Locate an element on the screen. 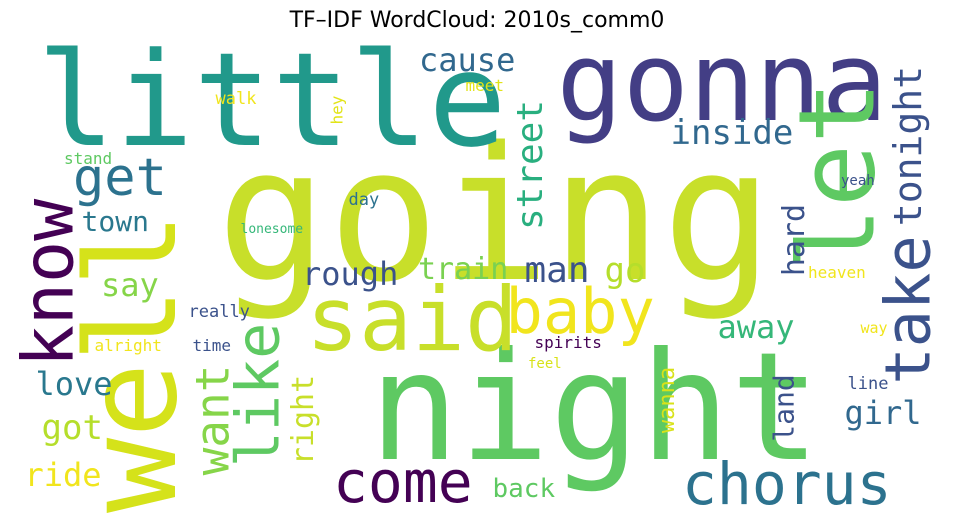 This screenshot has height=523, width=954. word-time: time is located at coordinates (212, 345).